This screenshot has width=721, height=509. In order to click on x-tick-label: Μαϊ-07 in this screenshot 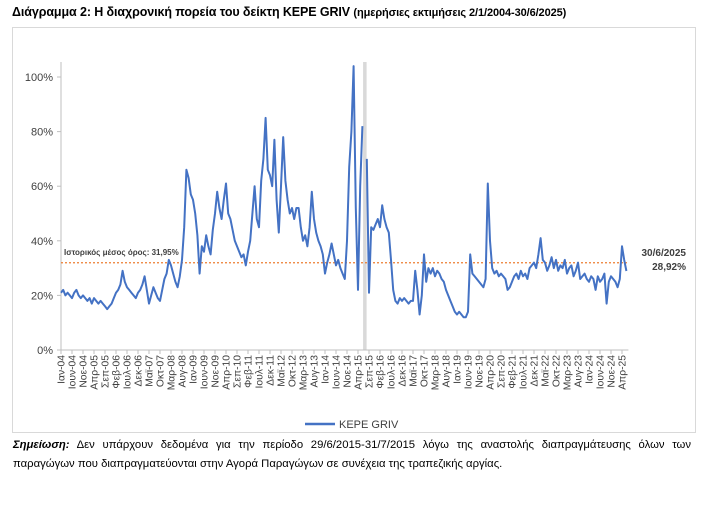, I will do `click(150, 371)`.